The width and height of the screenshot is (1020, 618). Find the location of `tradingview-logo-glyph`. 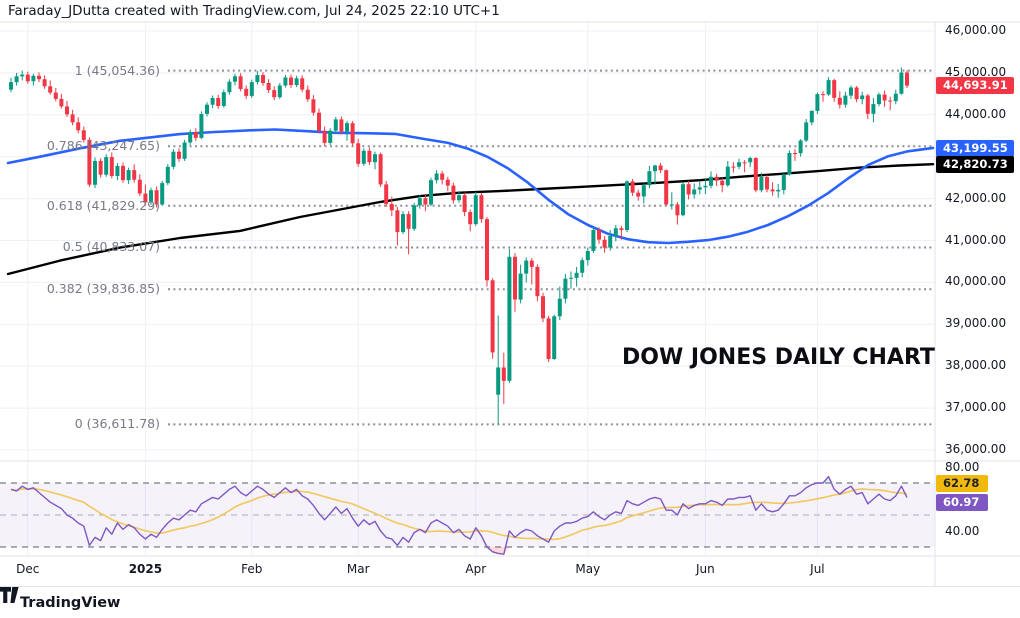

tradingview-logo-glyph is located at coordinates (9, 595).